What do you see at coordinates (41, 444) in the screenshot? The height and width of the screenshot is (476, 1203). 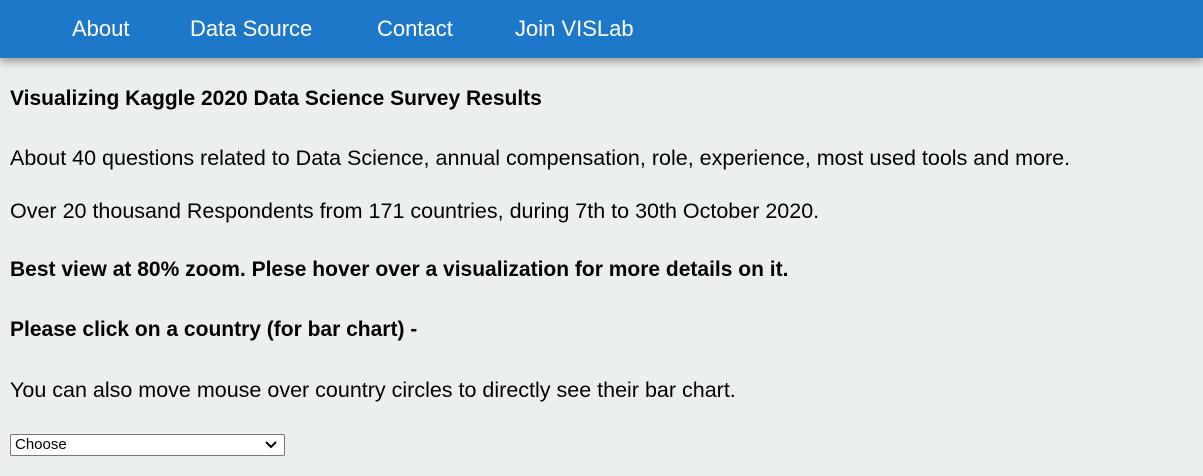 I see `country-select-value: Choose` at bounding box center [41, 444].